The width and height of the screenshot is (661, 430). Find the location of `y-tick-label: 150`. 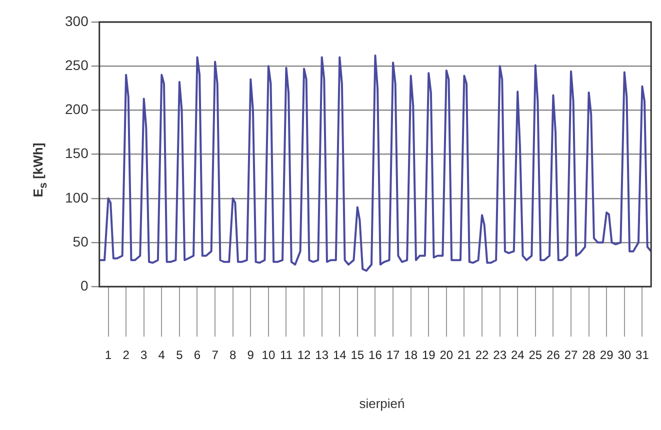

y-tick-label: 150 is located at coordinates (77, 153).